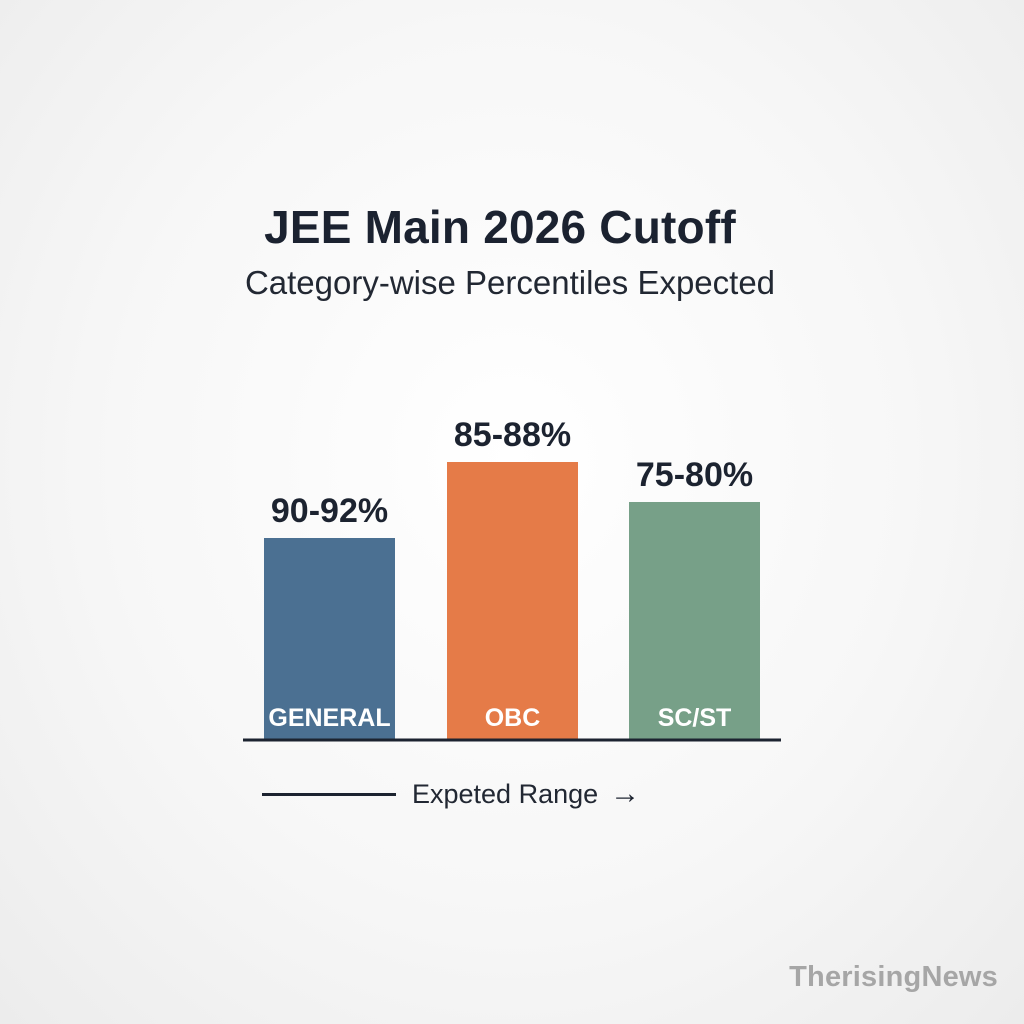  What do you see at coordinates (512, 601) in the screenshot?
I see `bar-obc` at bounding box center [512, 601].